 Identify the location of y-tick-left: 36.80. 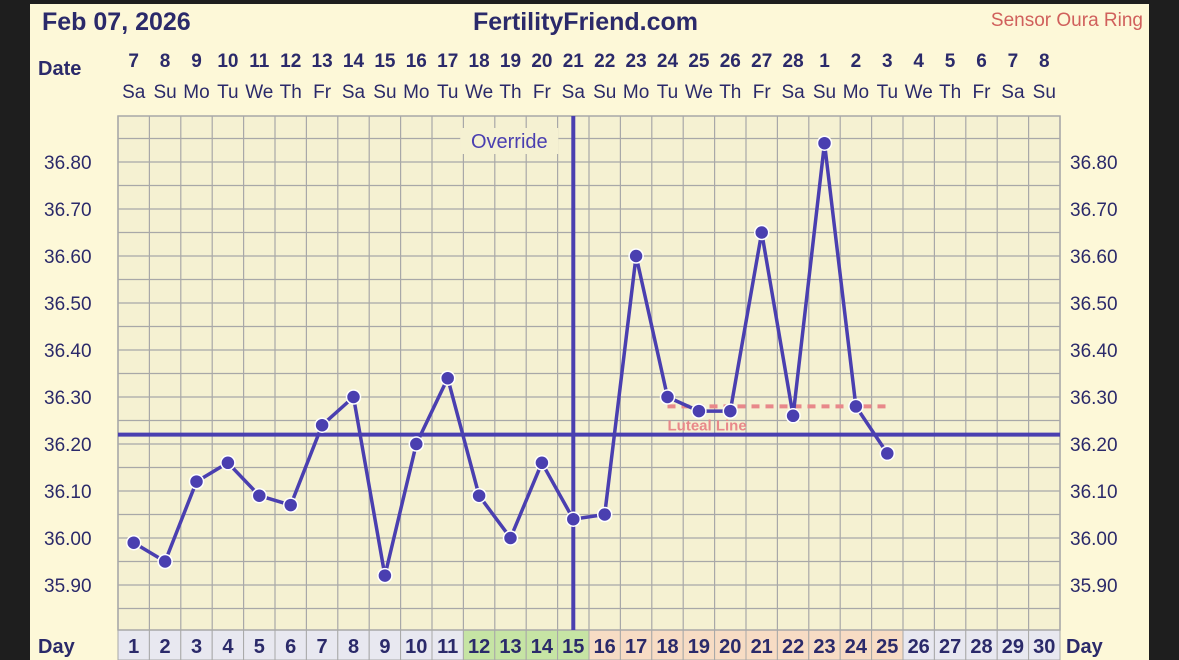
(68, 163).